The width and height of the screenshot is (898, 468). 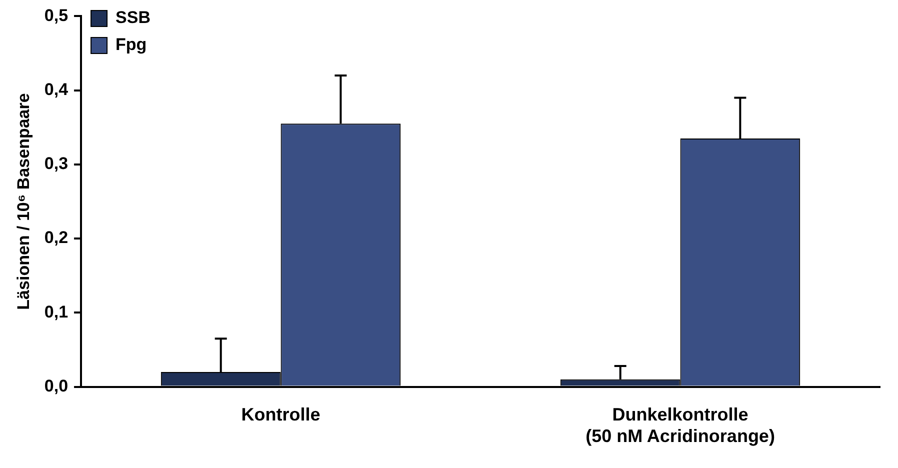 What do you see at coordinates (133, 18) in the screenshot?
I see `legend-label: SSB` at bounding box center [133, 18].